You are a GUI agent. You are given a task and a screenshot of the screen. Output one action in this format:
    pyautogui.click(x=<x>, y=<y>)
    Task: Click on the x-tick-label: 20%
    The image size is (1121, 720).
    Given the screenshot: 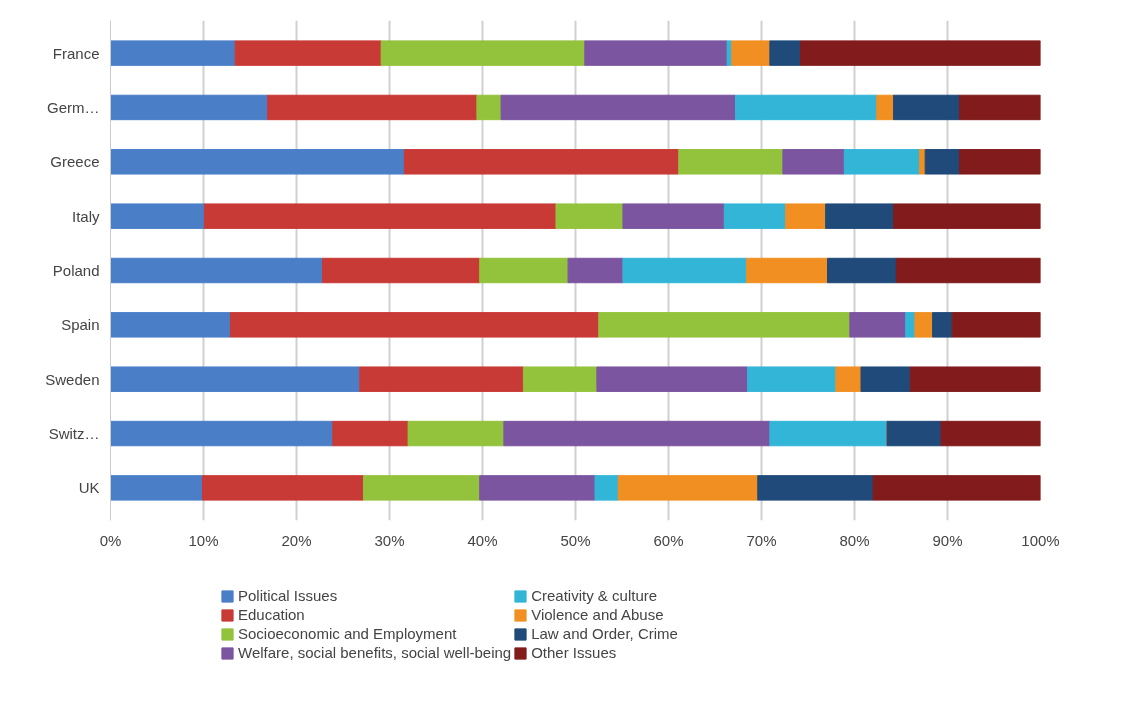 What is the action you would take?
    pyautogui.click(x=296, y=540)
    